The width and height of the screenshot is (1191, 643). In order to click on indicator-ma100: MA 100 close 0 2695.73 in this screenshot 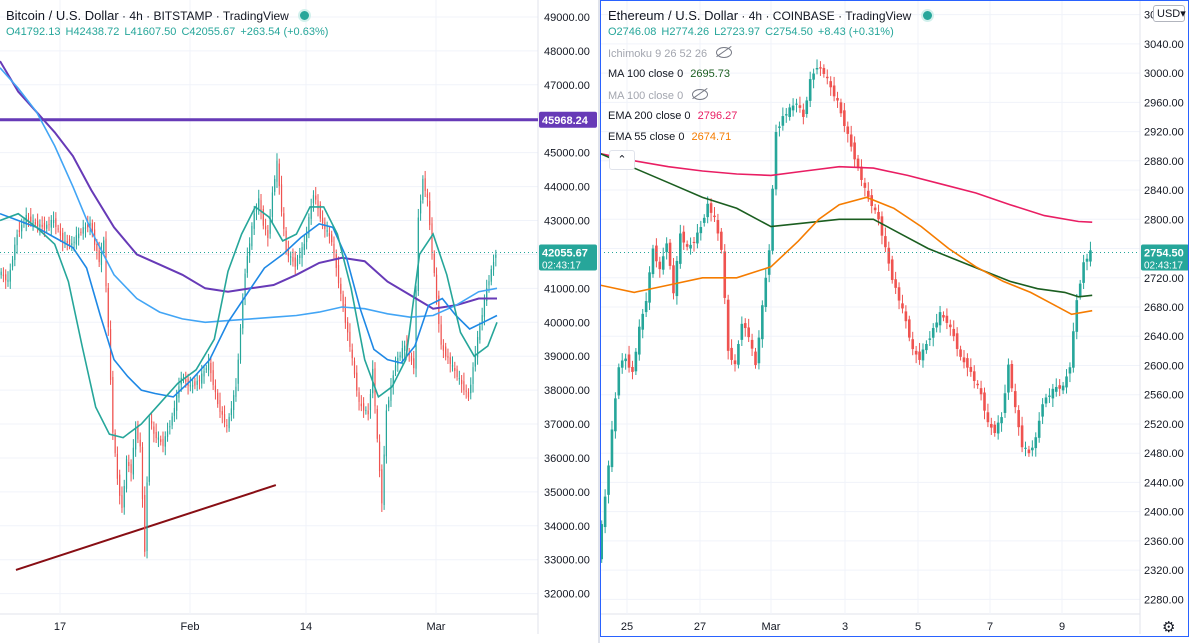, I will do `click(669, 74)`.